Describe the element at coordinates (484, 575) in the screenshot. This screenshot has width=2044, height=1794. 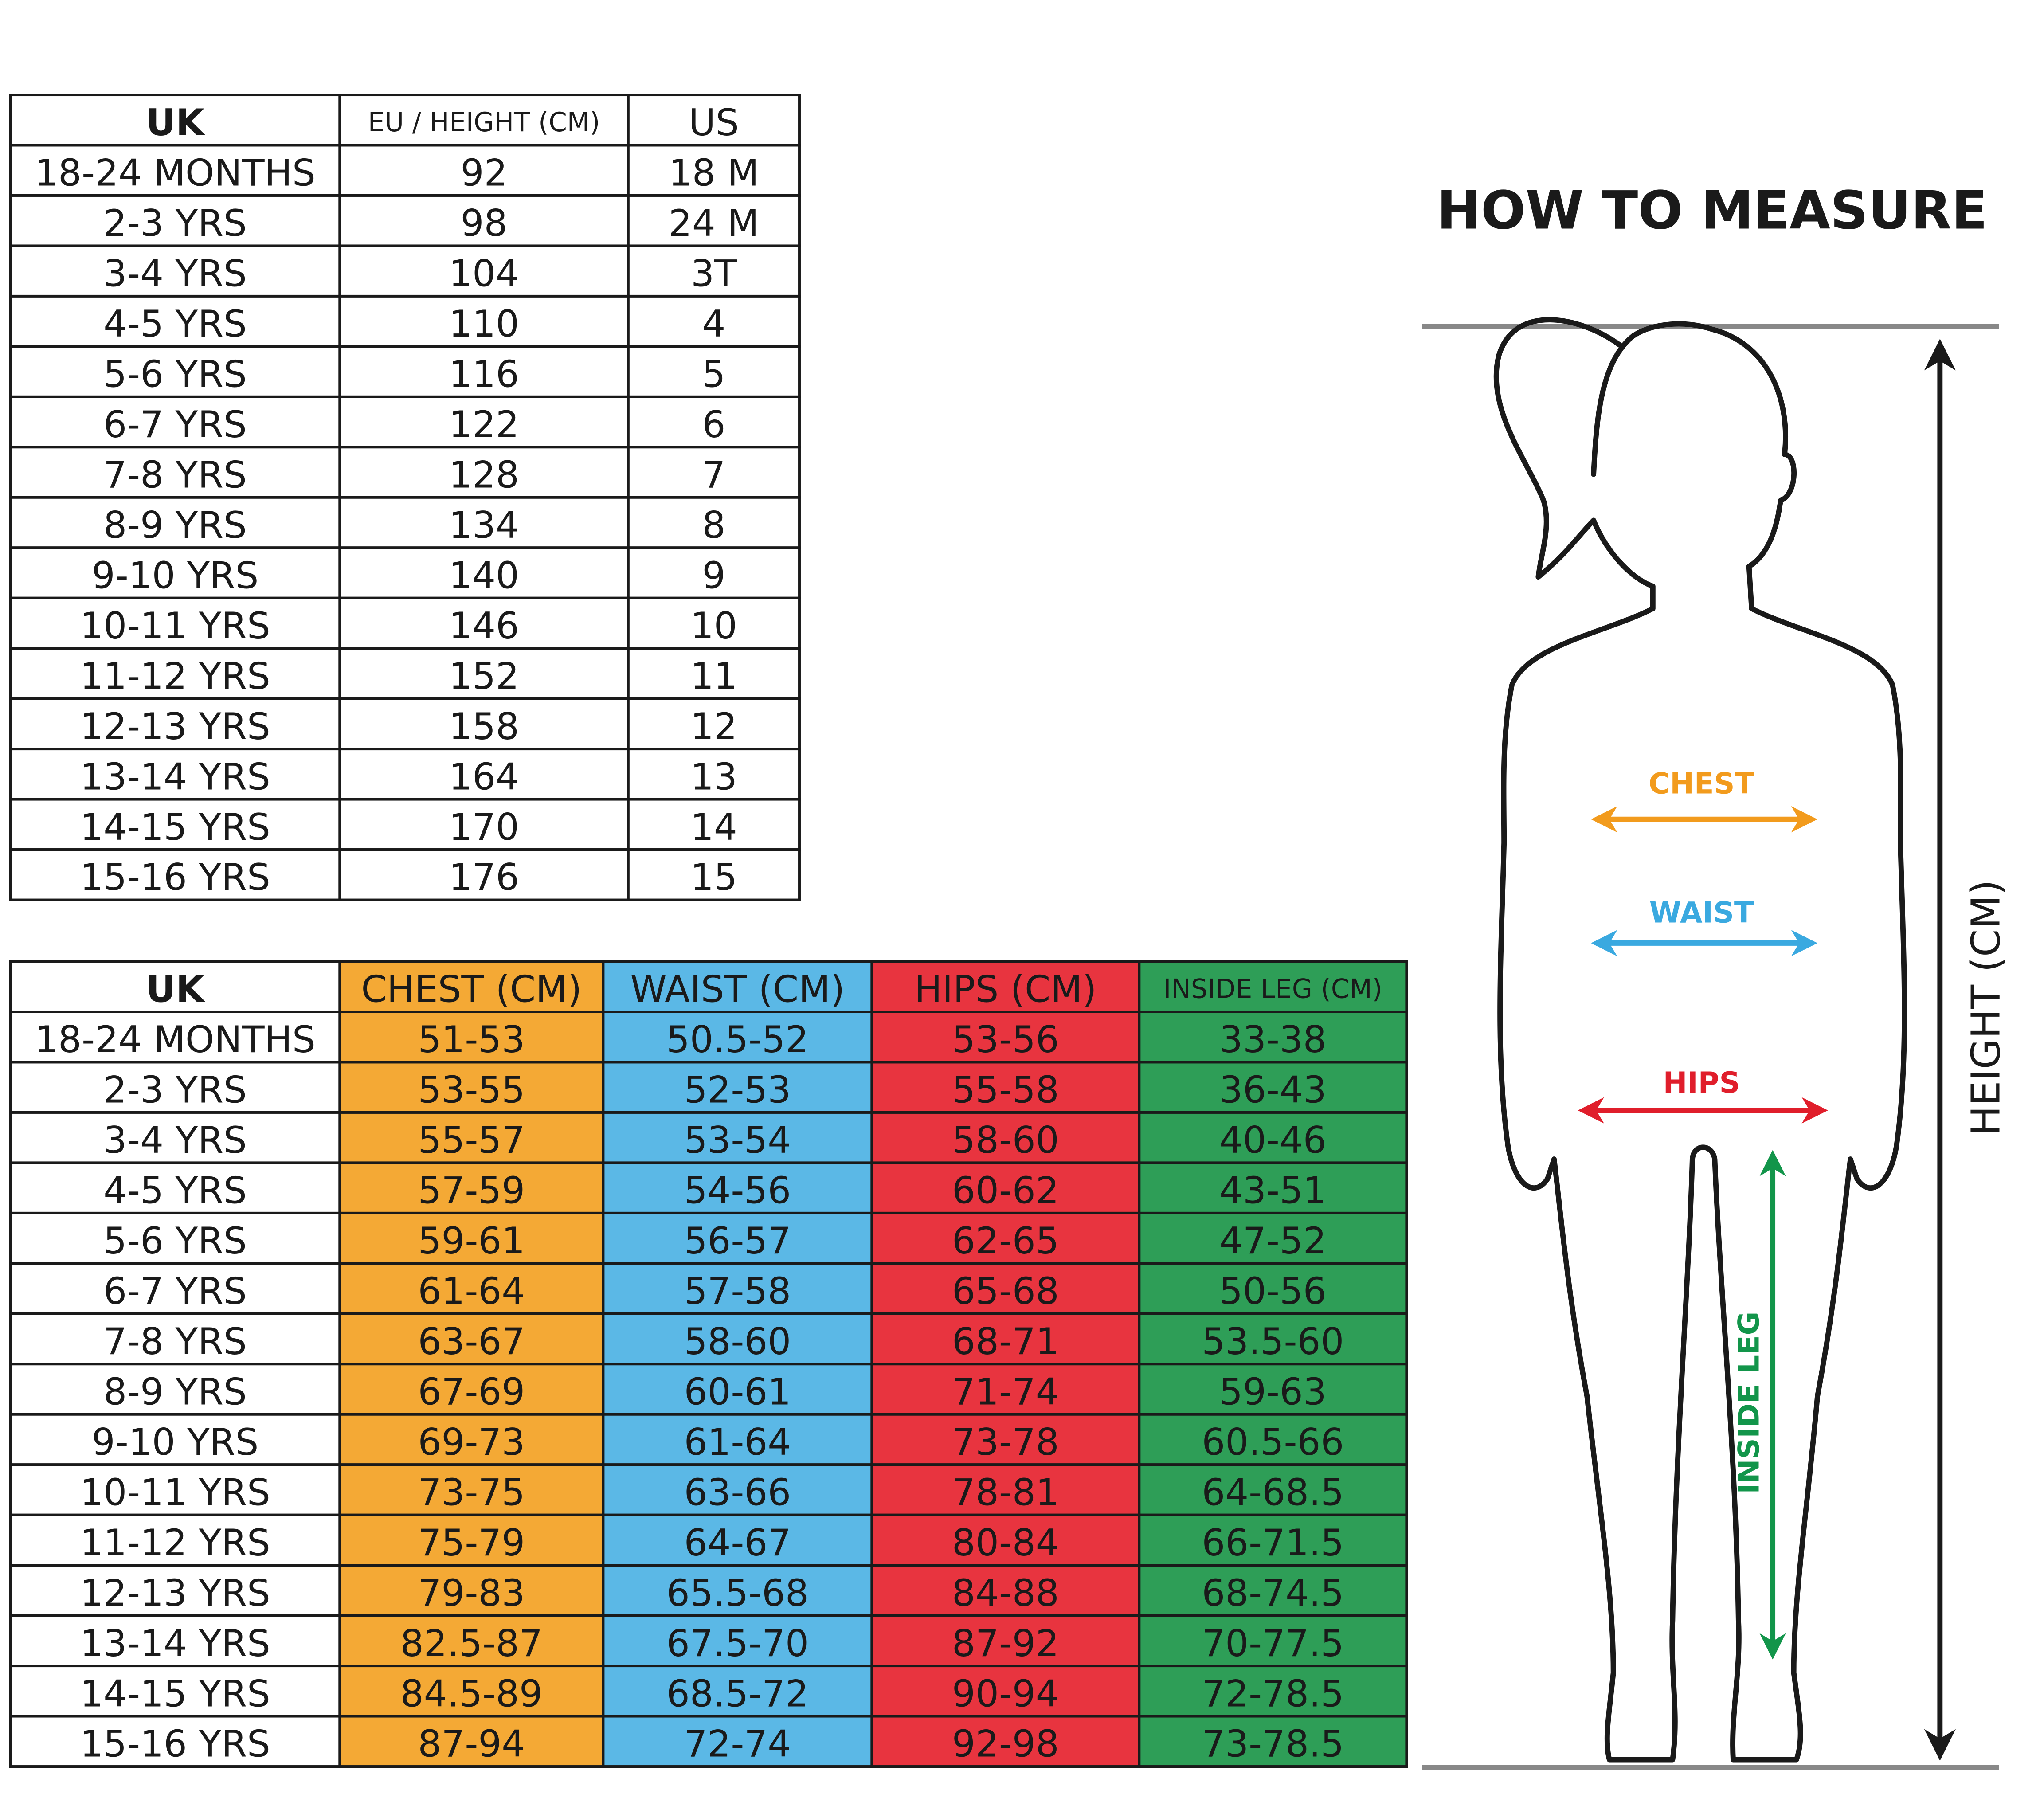
I see `cell-text: 140` at that location.